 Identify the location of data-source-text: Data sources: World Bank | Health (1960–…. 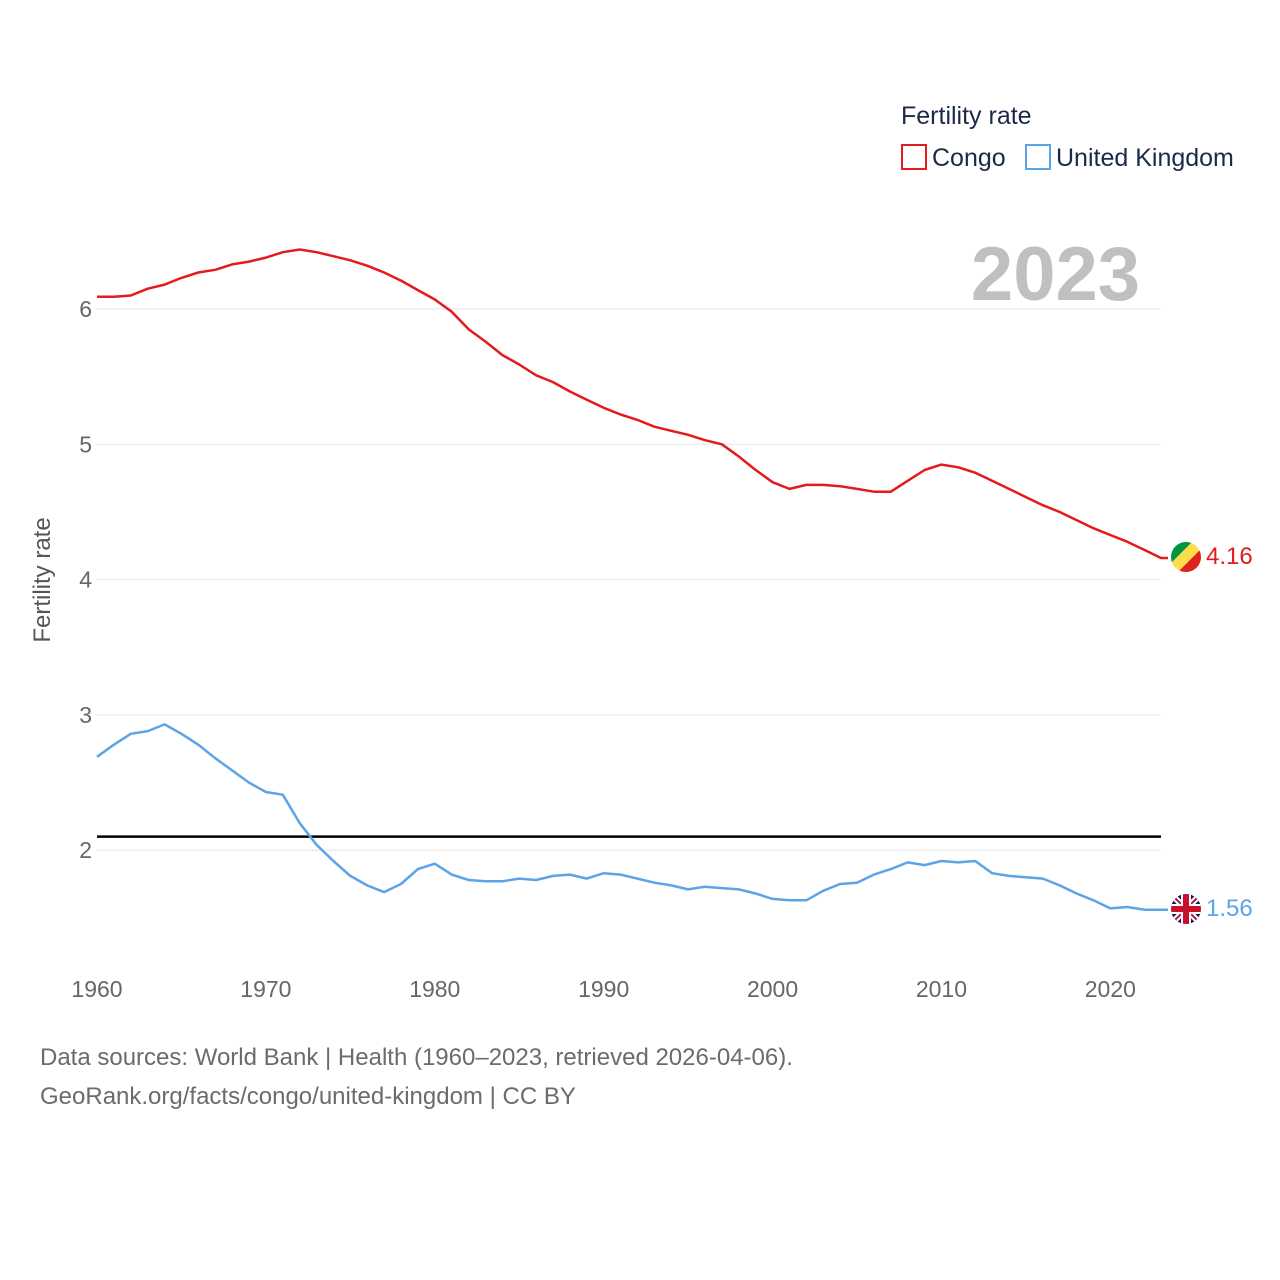
(416, 1057).